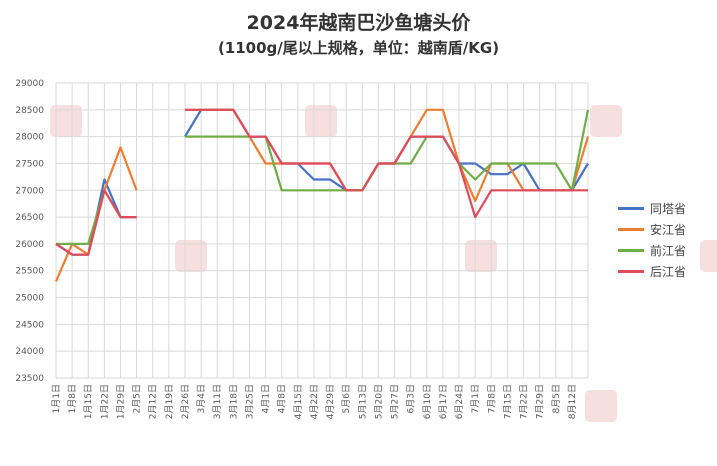  I want to click on x-tick-label: 1月29日, so click(120, 401).